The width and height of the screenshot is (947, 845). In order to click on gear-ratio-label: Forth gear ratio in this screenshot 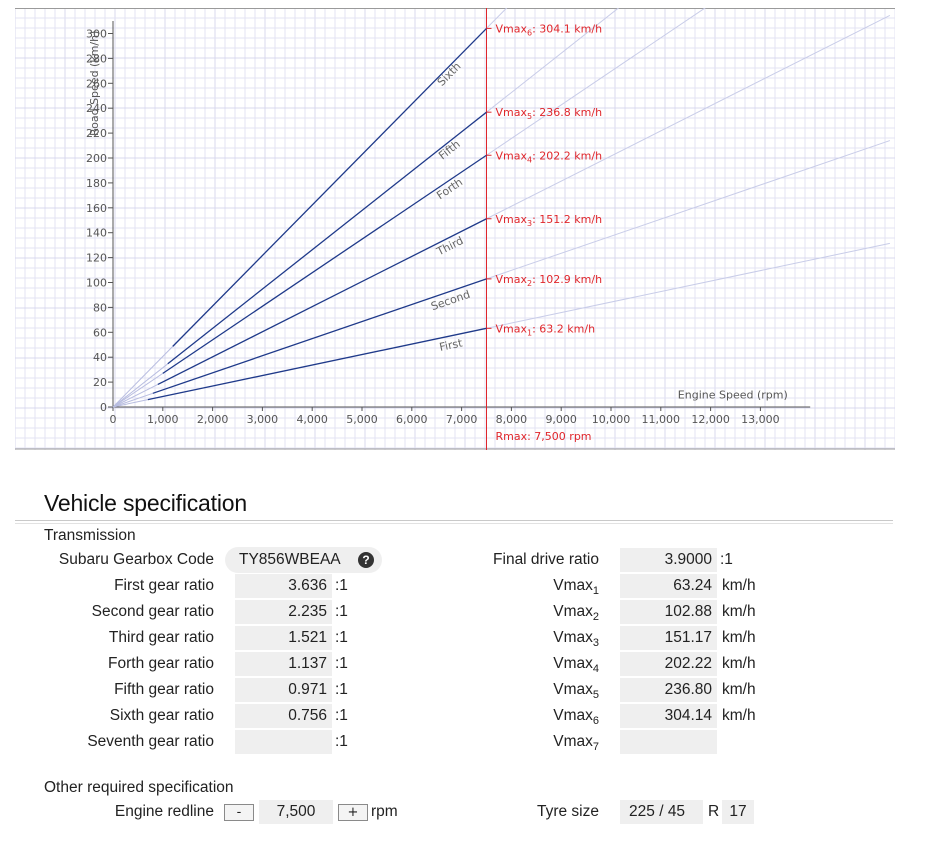, I will do `click(161, 663)`.